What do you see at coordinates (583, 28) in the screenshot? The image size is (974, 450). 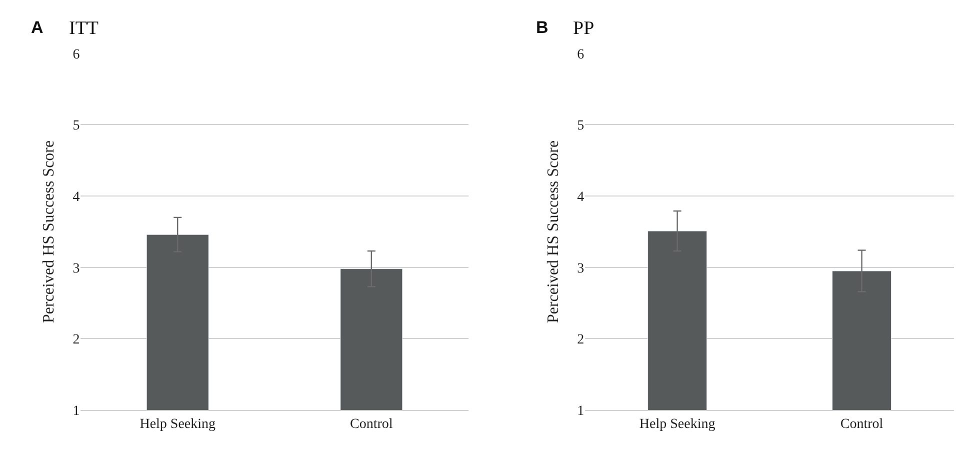 I see `chart-title: PP` at bounding box center [583, 28].